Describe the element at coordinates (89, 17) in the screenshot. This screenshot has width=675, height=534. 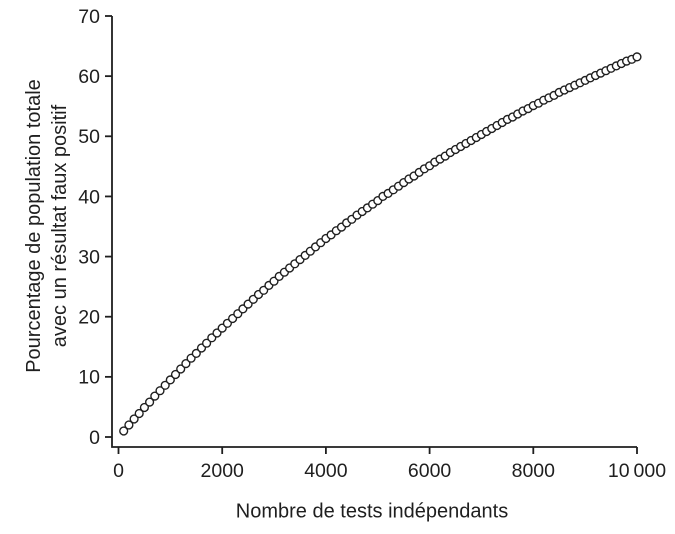
I see `y-tick-label: 70` at that location.